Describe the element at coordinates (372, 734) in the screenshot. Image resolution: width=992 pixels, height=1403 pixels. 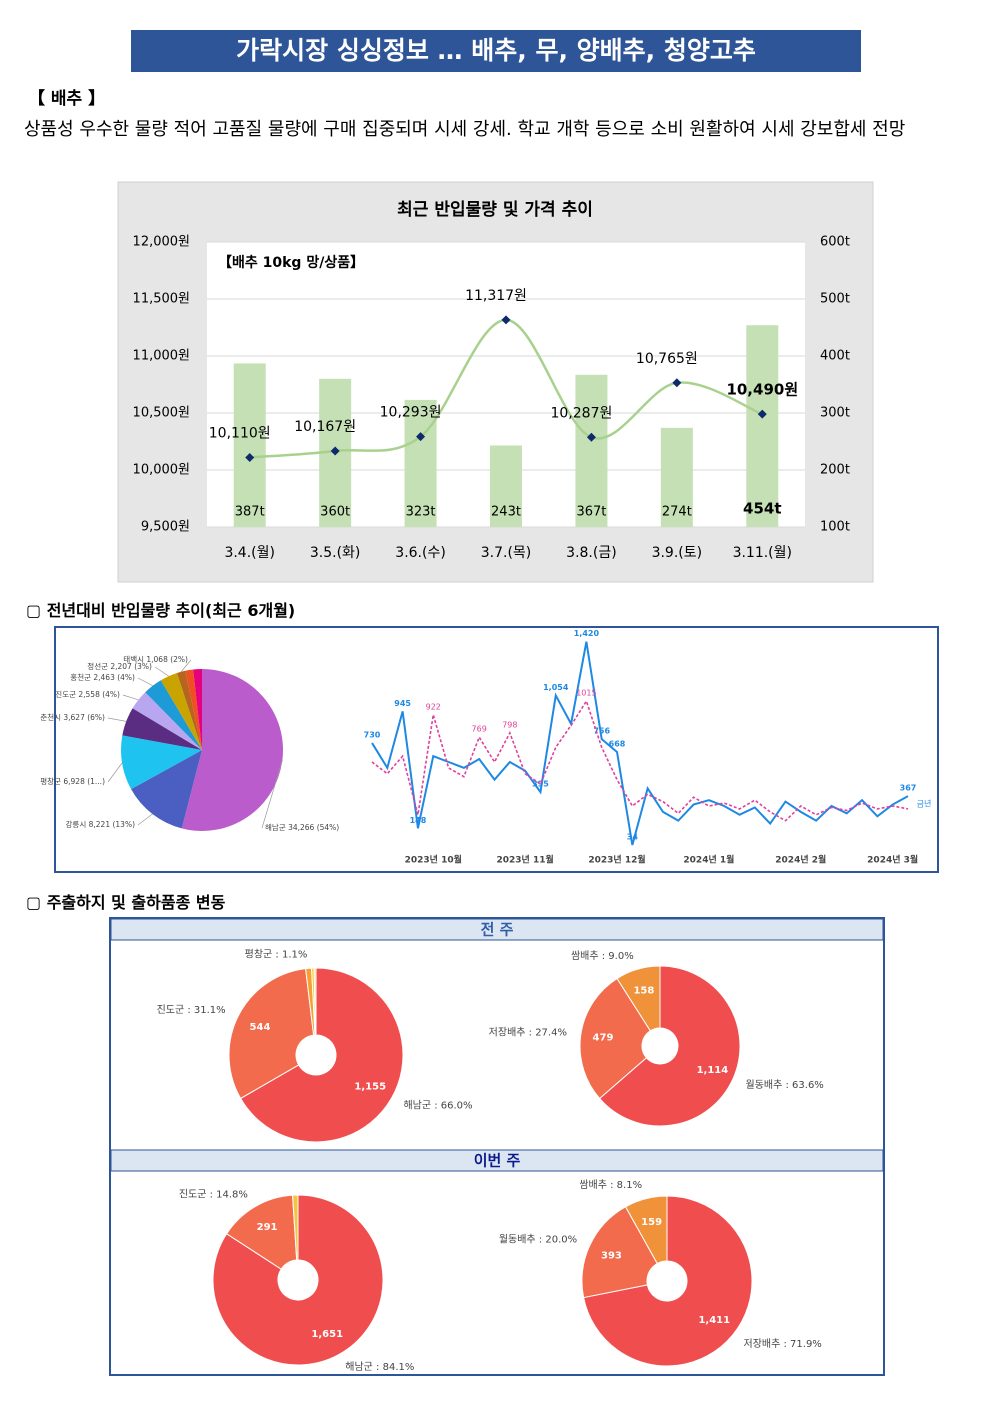
I see `point-label: 730` at that location.